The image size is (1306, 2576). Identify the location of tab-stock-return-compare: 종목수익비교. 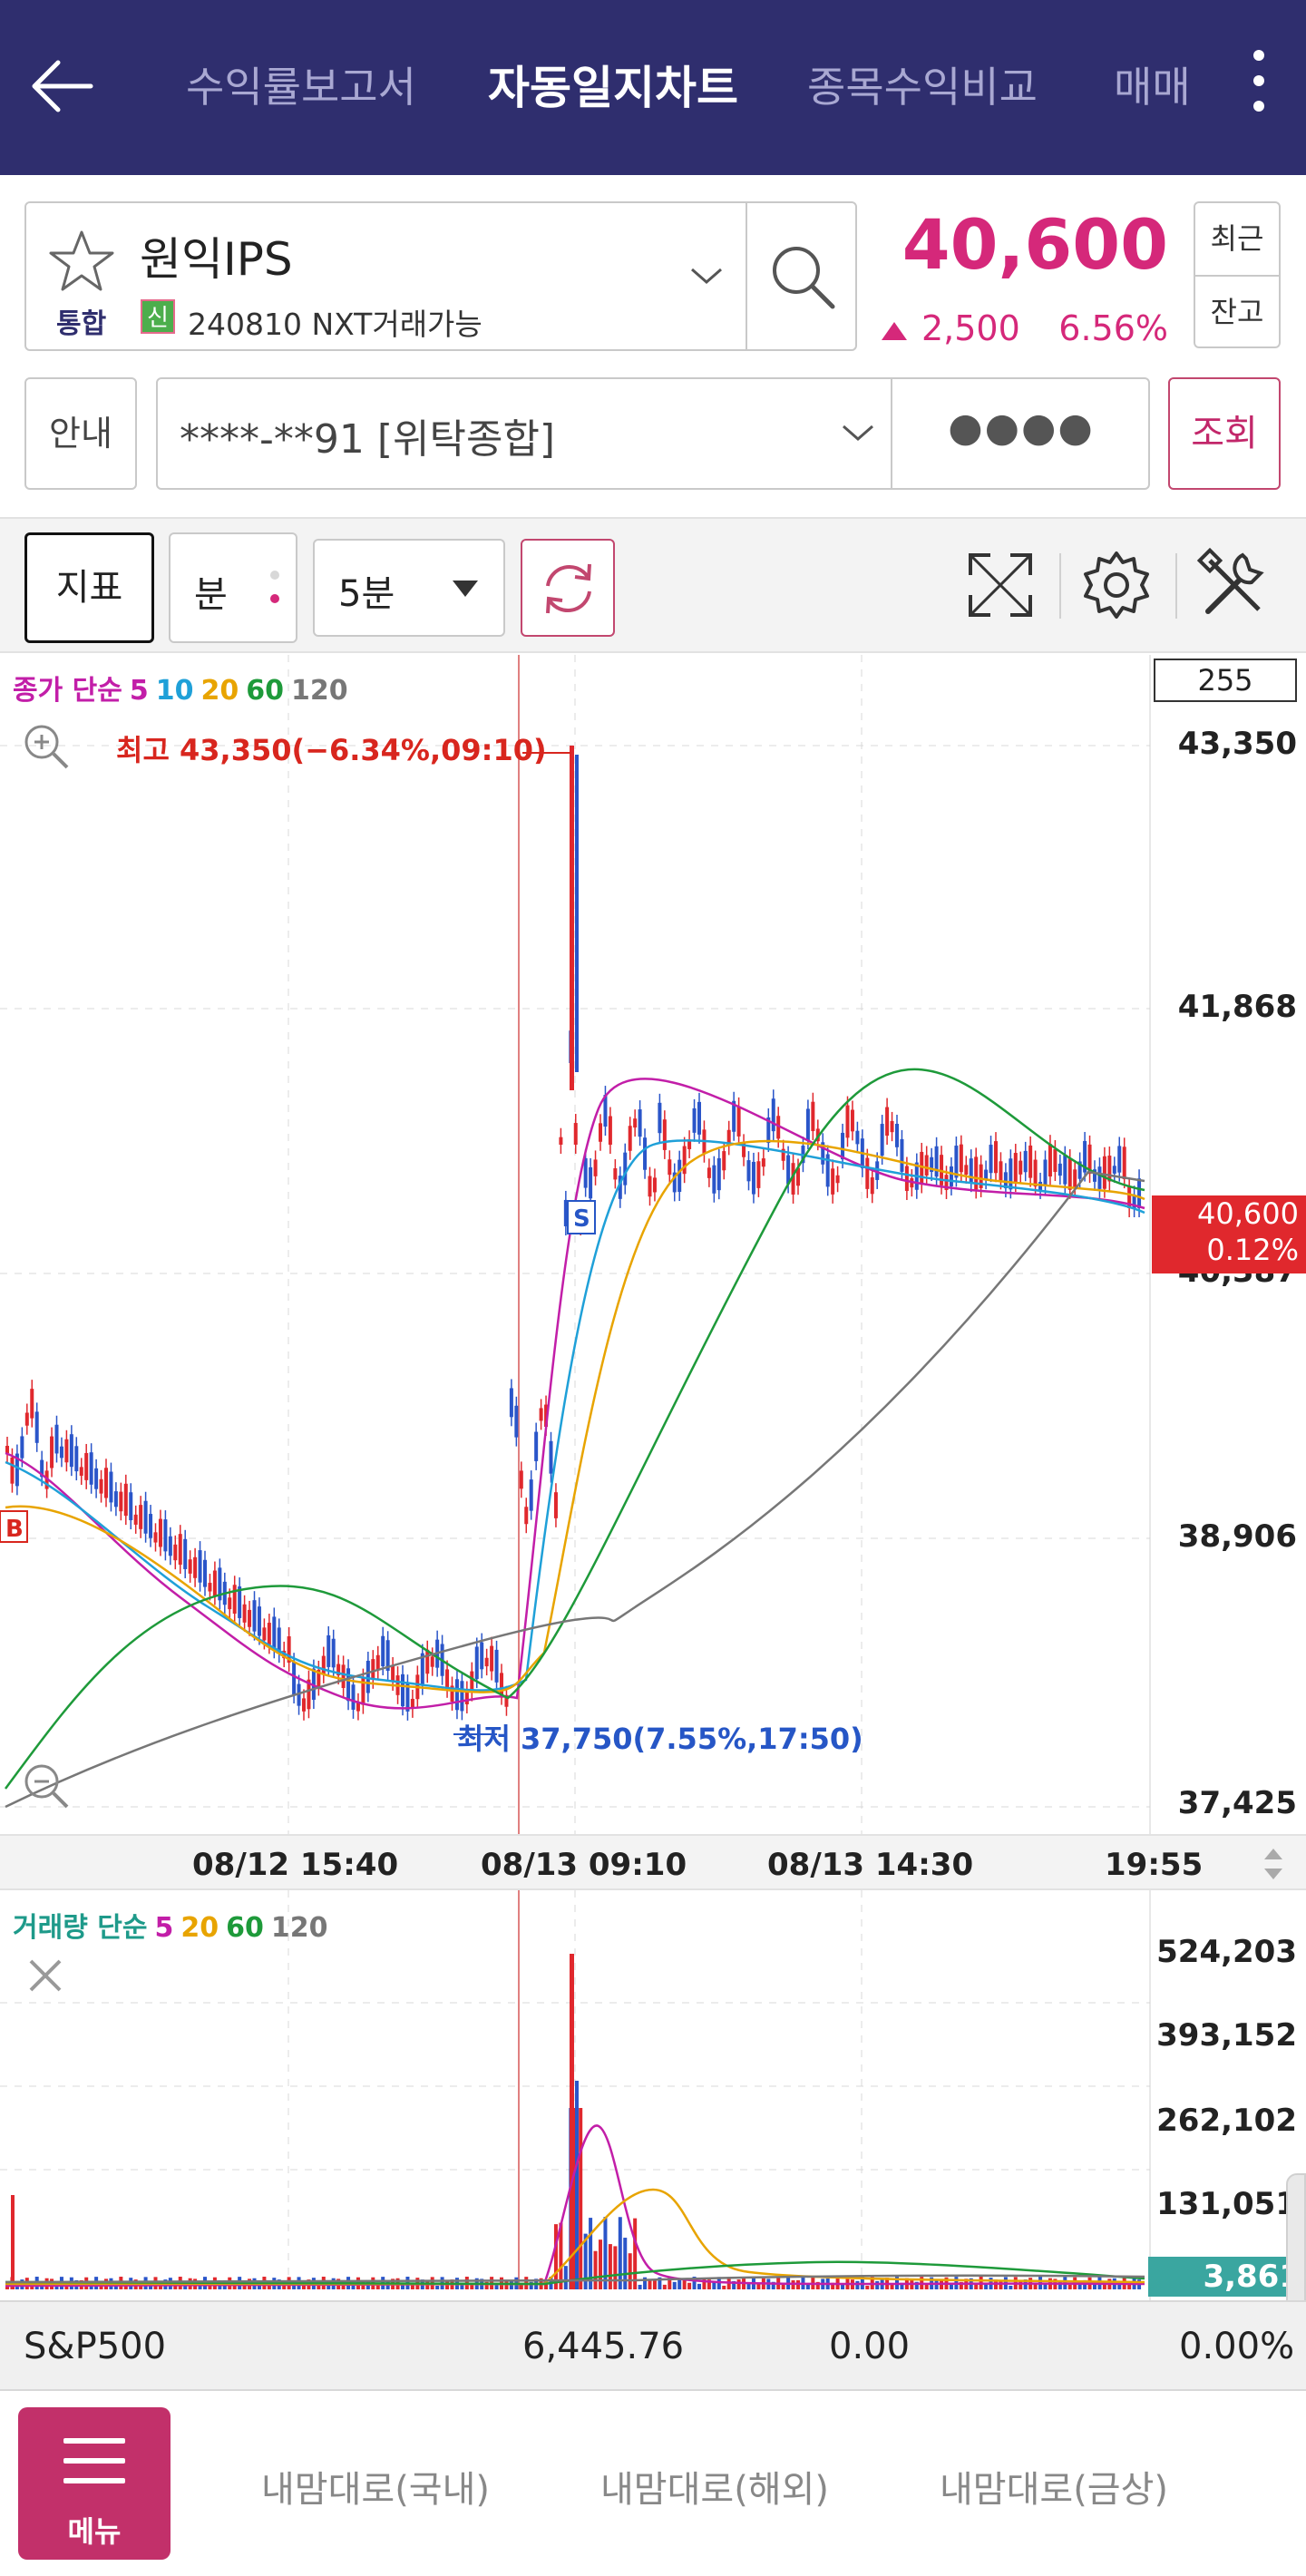
(922, 87).